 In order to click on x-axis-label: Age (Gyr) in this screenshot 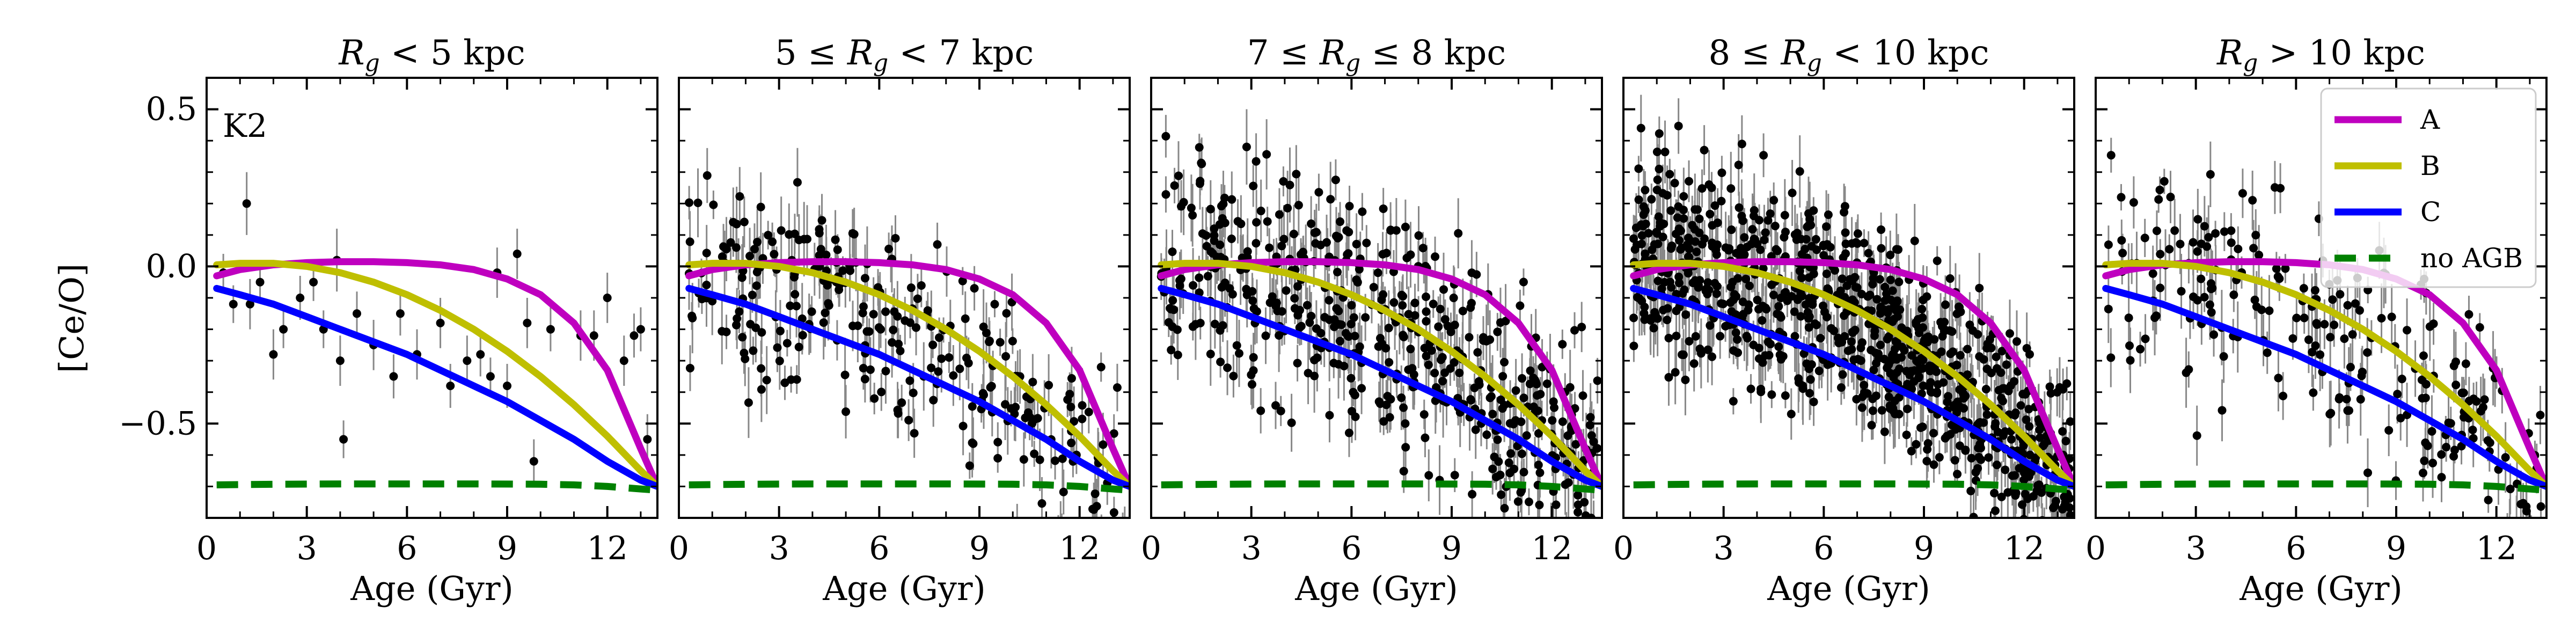, I will do `click(2320, 588)`.